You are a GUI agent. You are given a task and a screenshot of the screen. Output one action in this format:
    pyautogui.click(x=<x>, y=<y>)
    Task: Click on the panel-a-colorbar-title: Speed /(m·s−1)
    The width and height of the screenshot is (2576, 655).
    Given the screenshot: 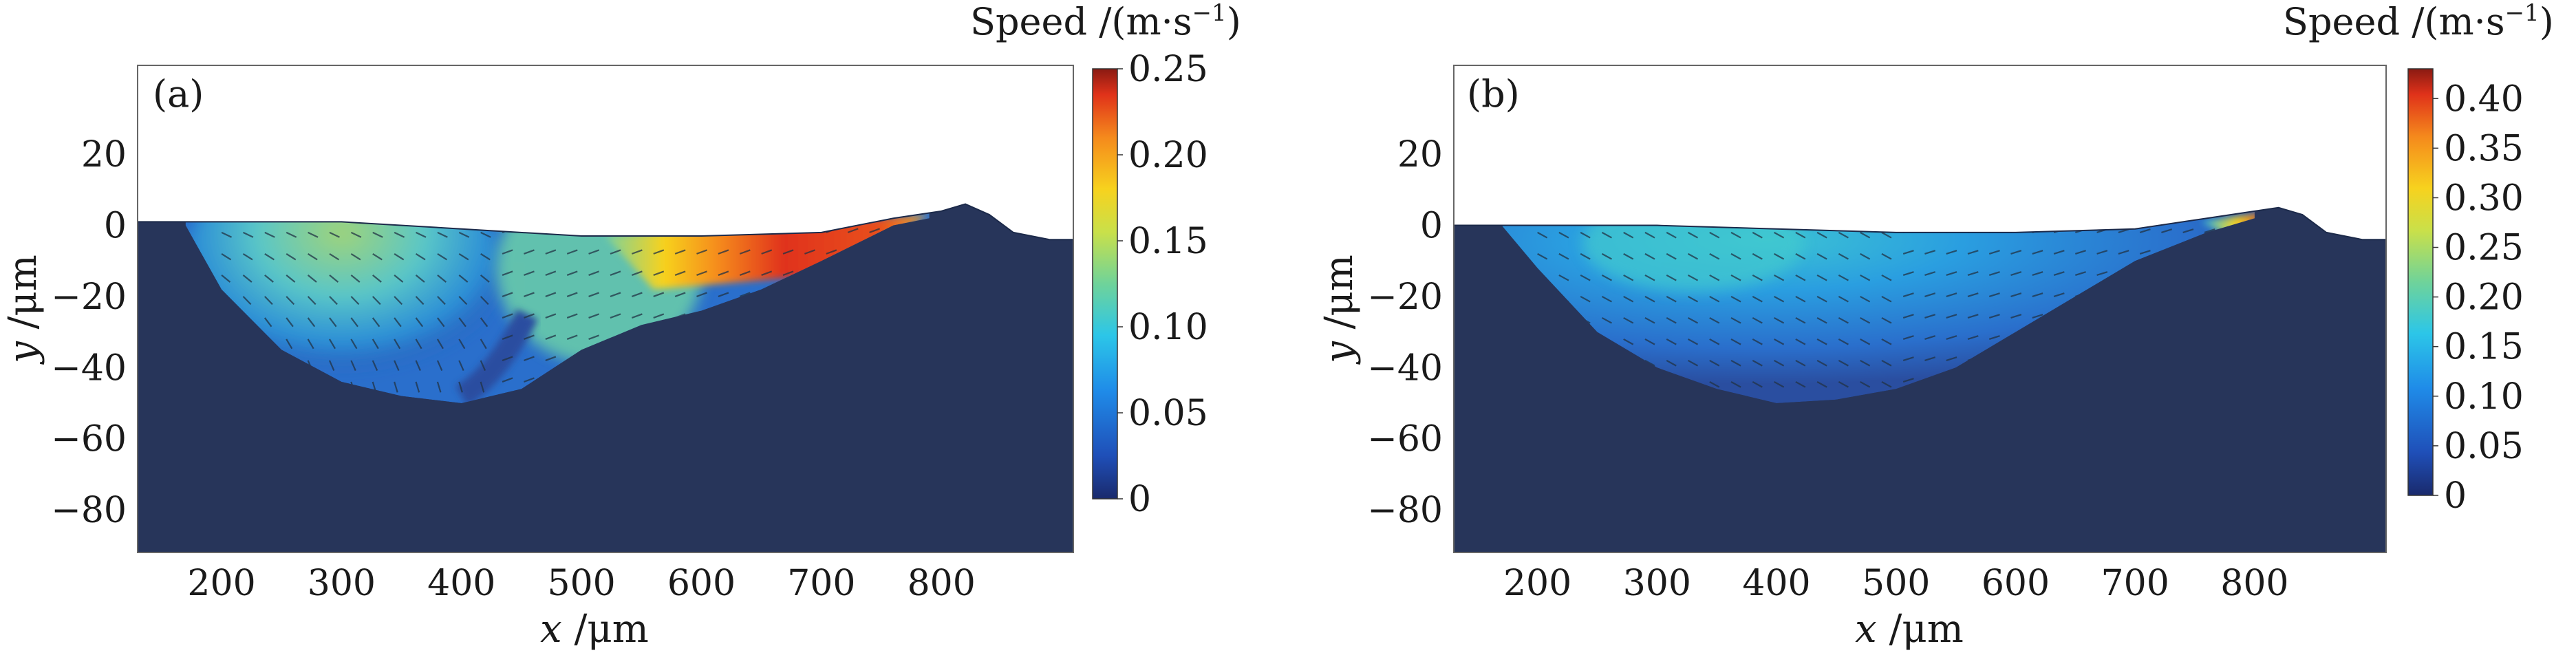 What is the action you would take?
    pyautogui.click(x=1105, y=21)
    